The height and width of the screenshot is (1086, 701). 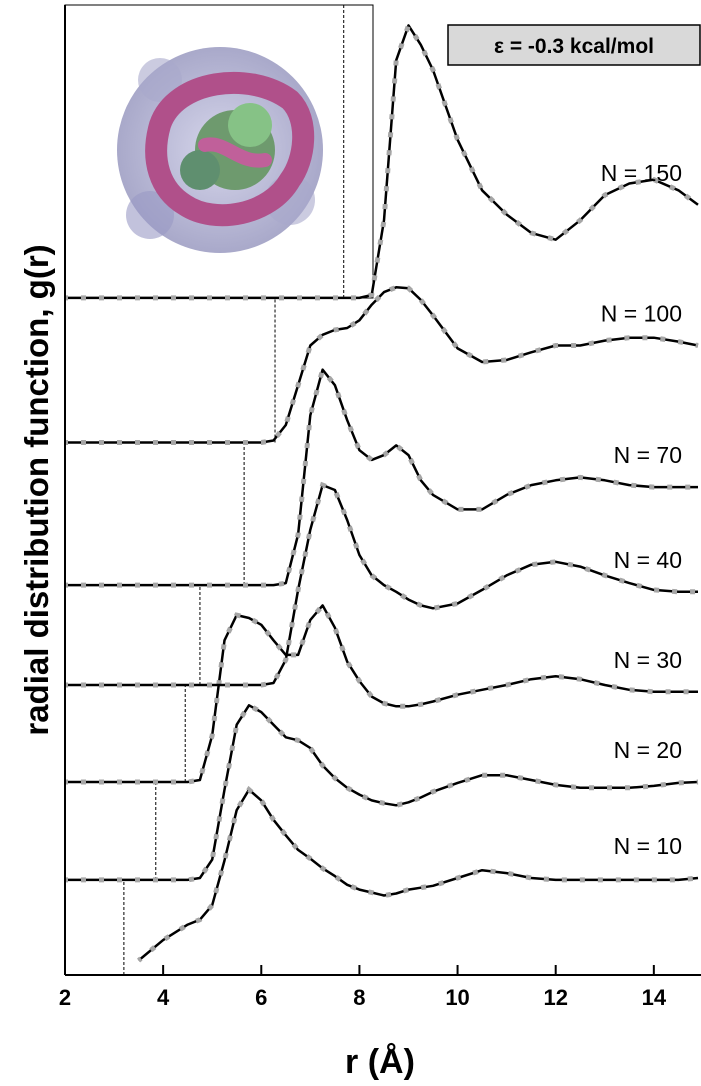 I want to click on series-label: N = 150, so click(x=641, y=173).